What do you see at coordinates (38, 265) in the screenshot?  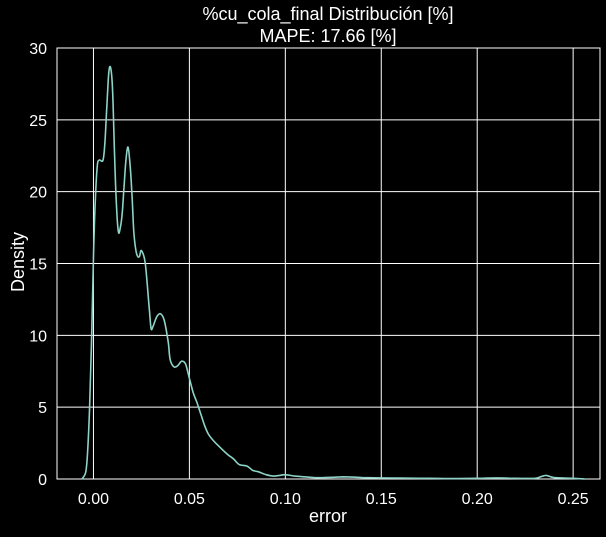 I see `y-tick-label: 15` at bounding box center [38, 265].